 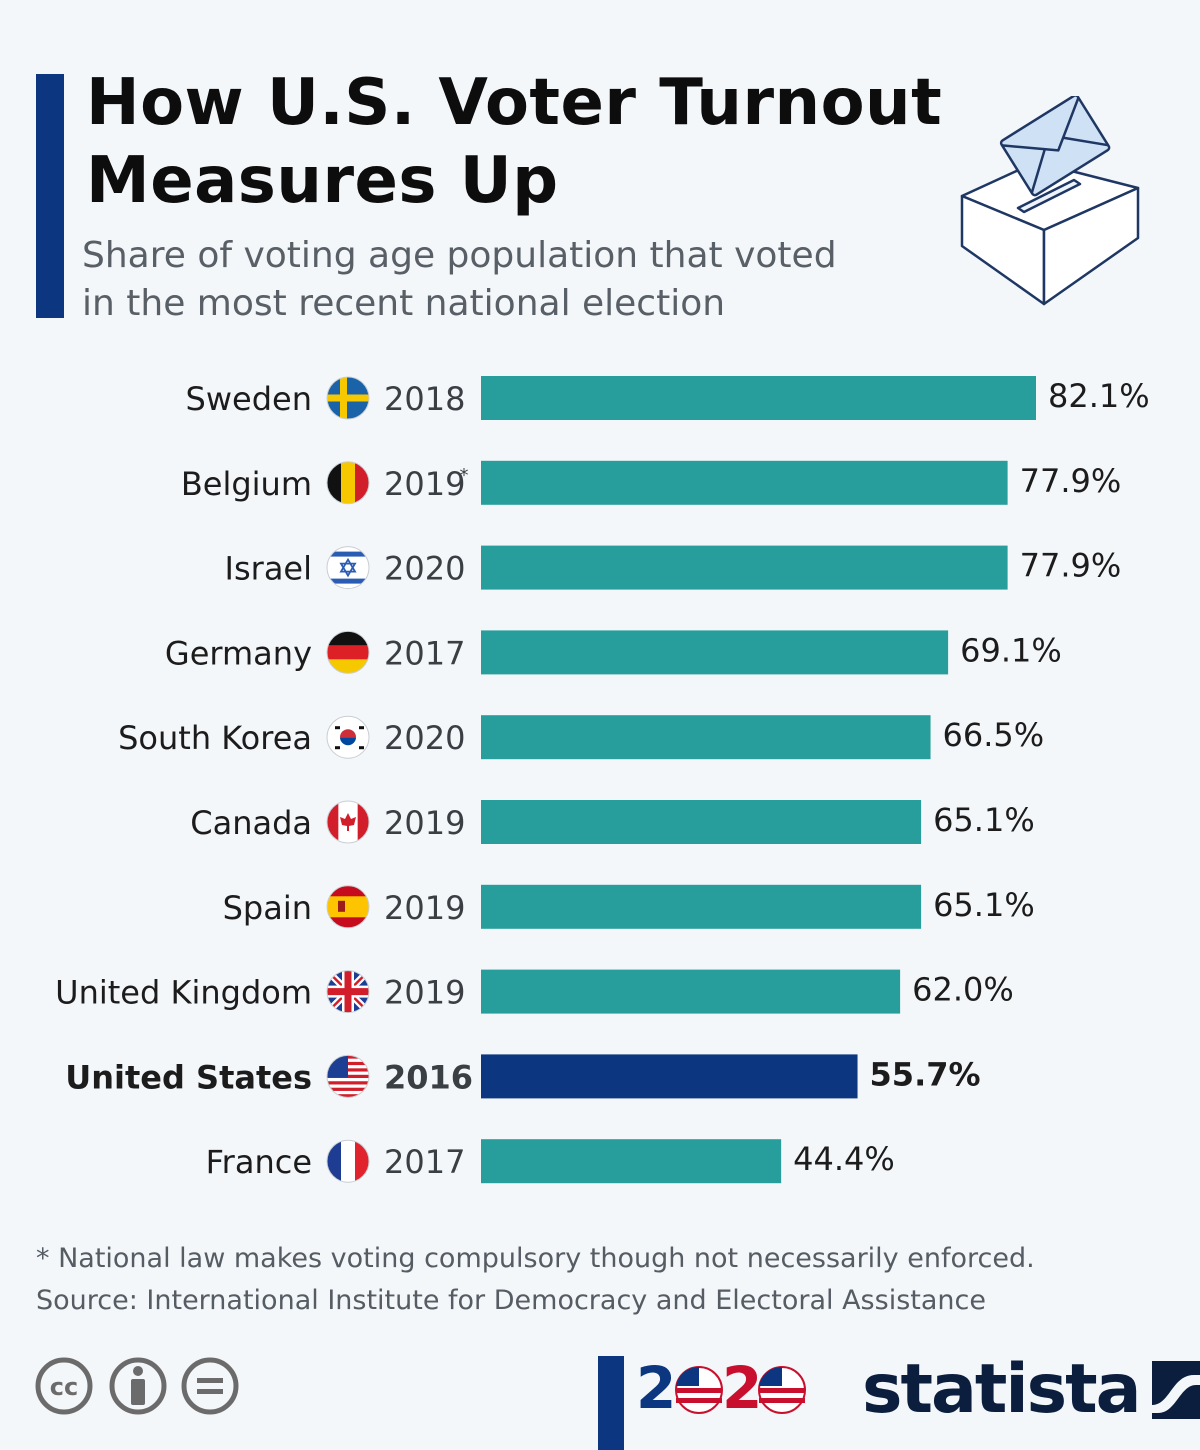 What do you see at coordinates (514, 142) in the screenshot?
I see `chart-title: How U.S. Voter Turnout Measures Up` at bounding box center [514, 142].